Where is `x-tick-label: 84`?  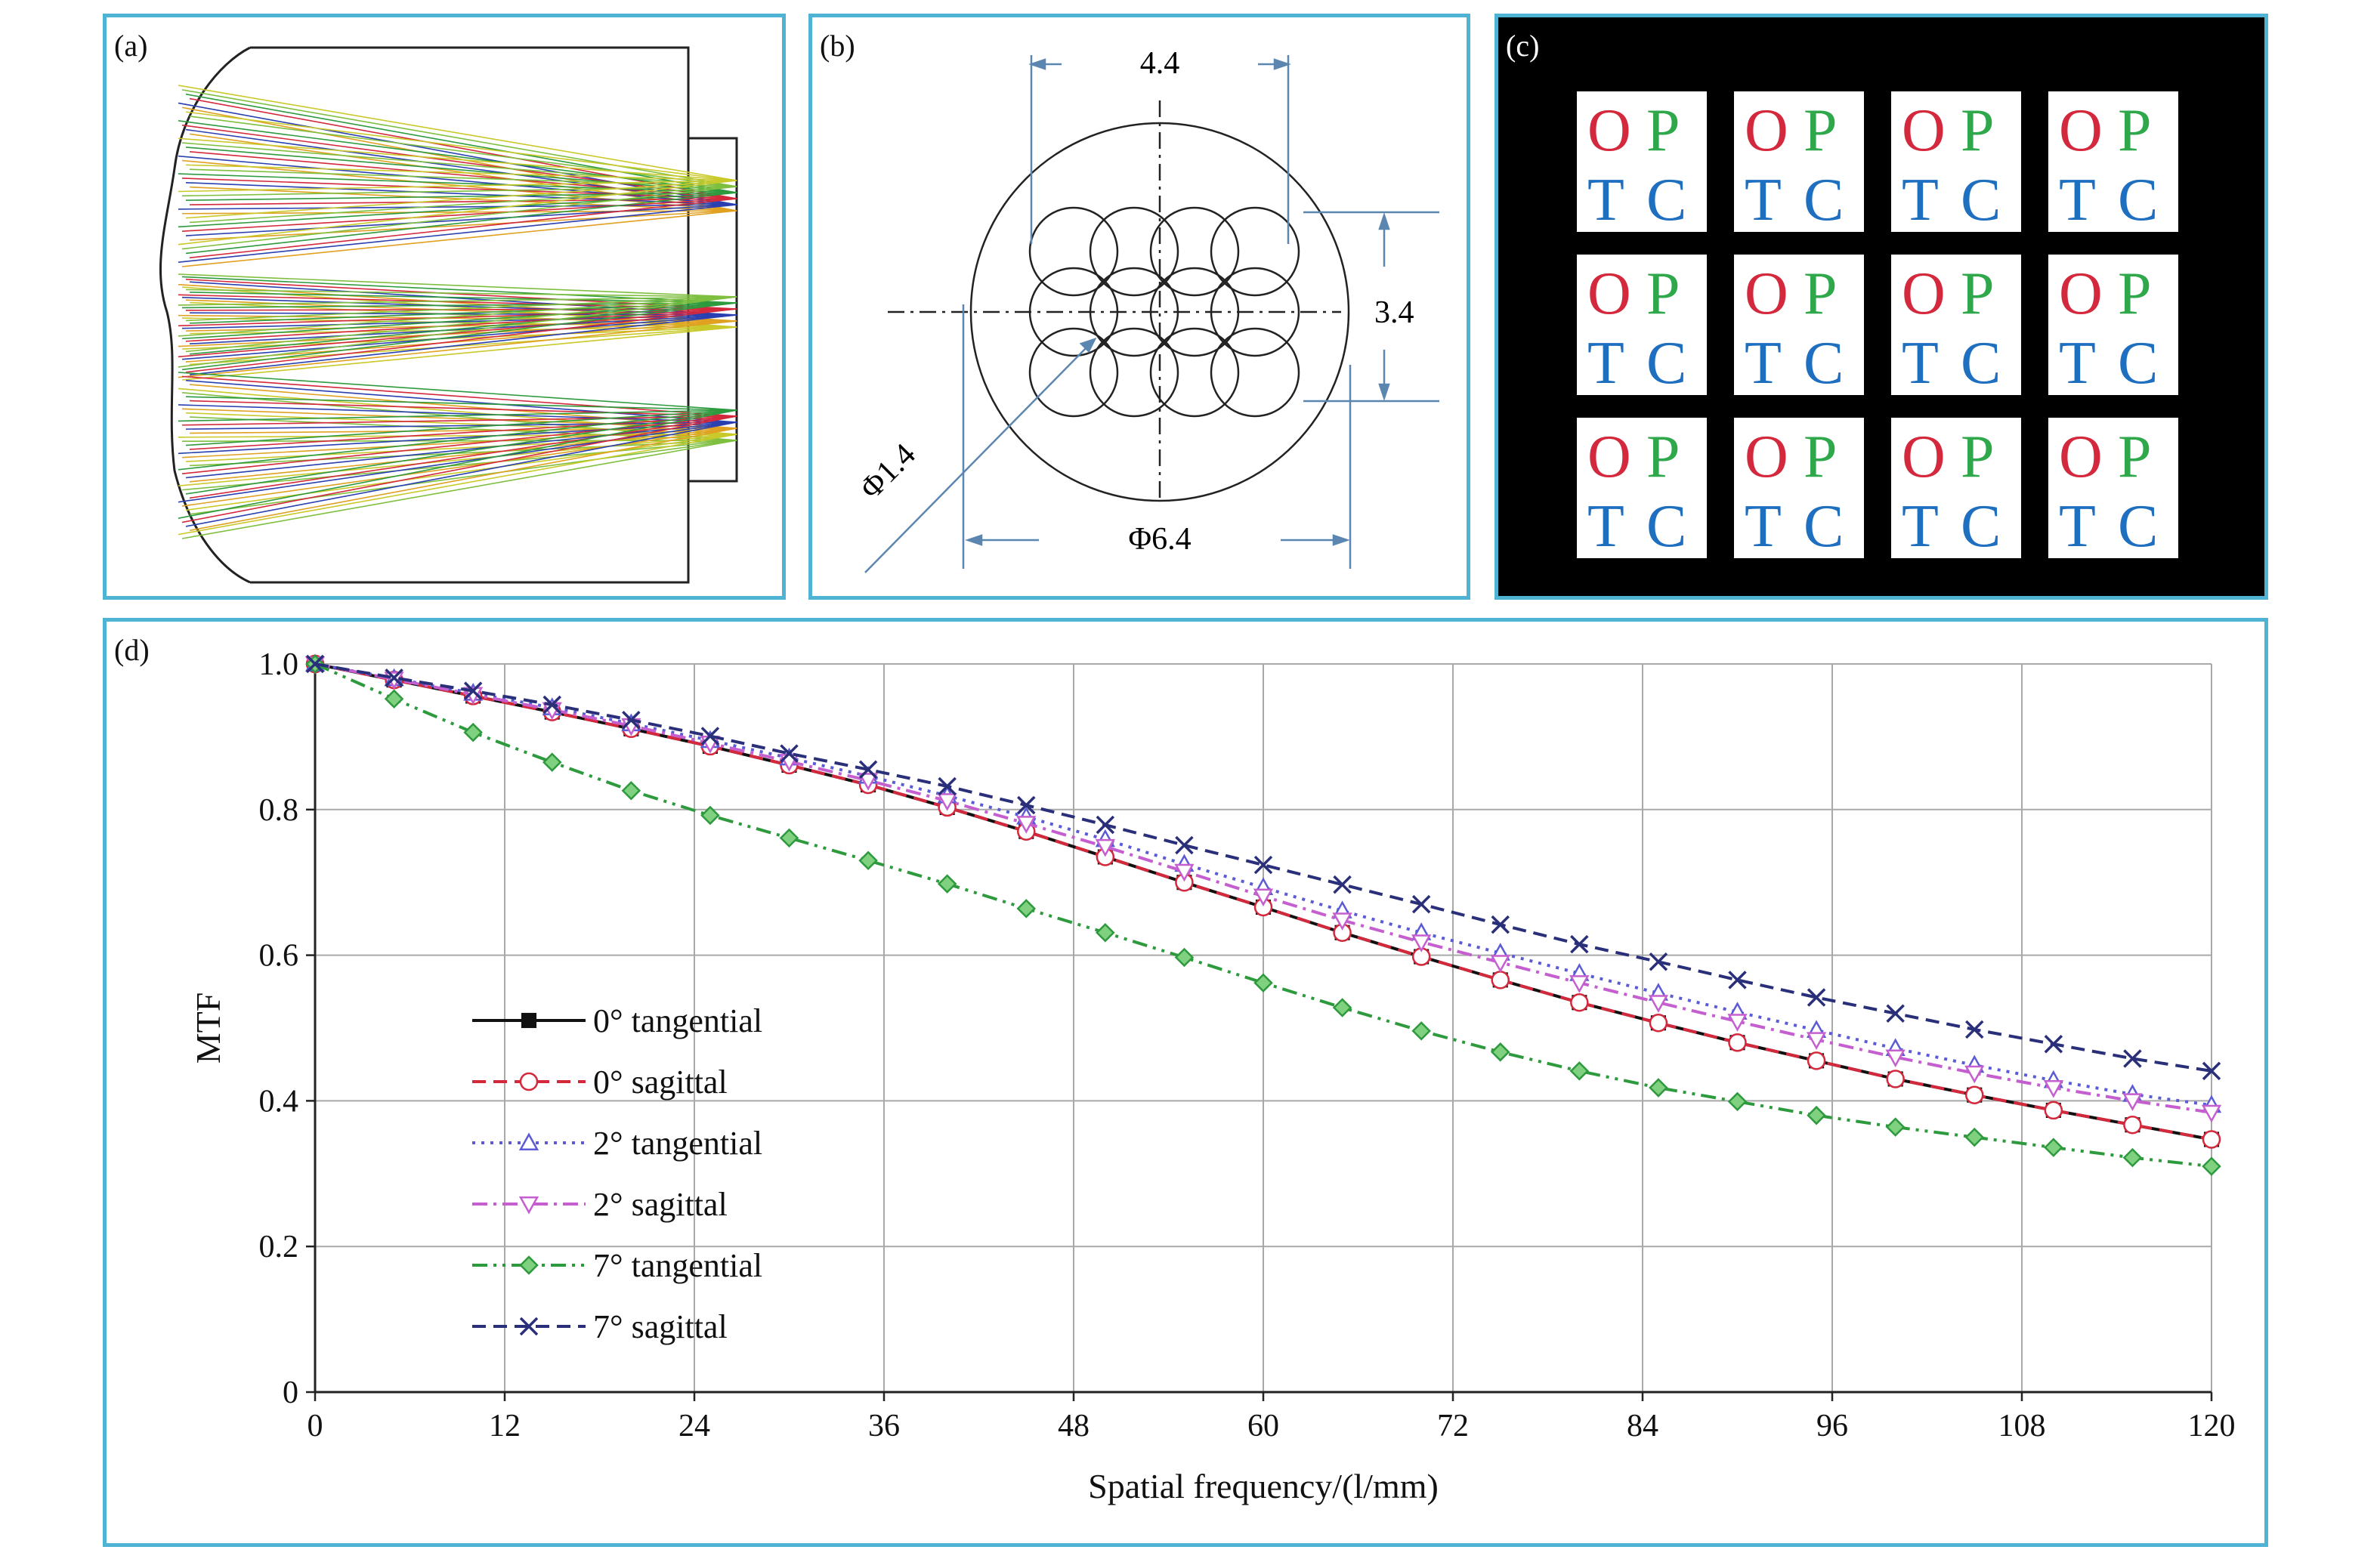
x-tick-label: 84 is located at coordinates (1642, 1426).